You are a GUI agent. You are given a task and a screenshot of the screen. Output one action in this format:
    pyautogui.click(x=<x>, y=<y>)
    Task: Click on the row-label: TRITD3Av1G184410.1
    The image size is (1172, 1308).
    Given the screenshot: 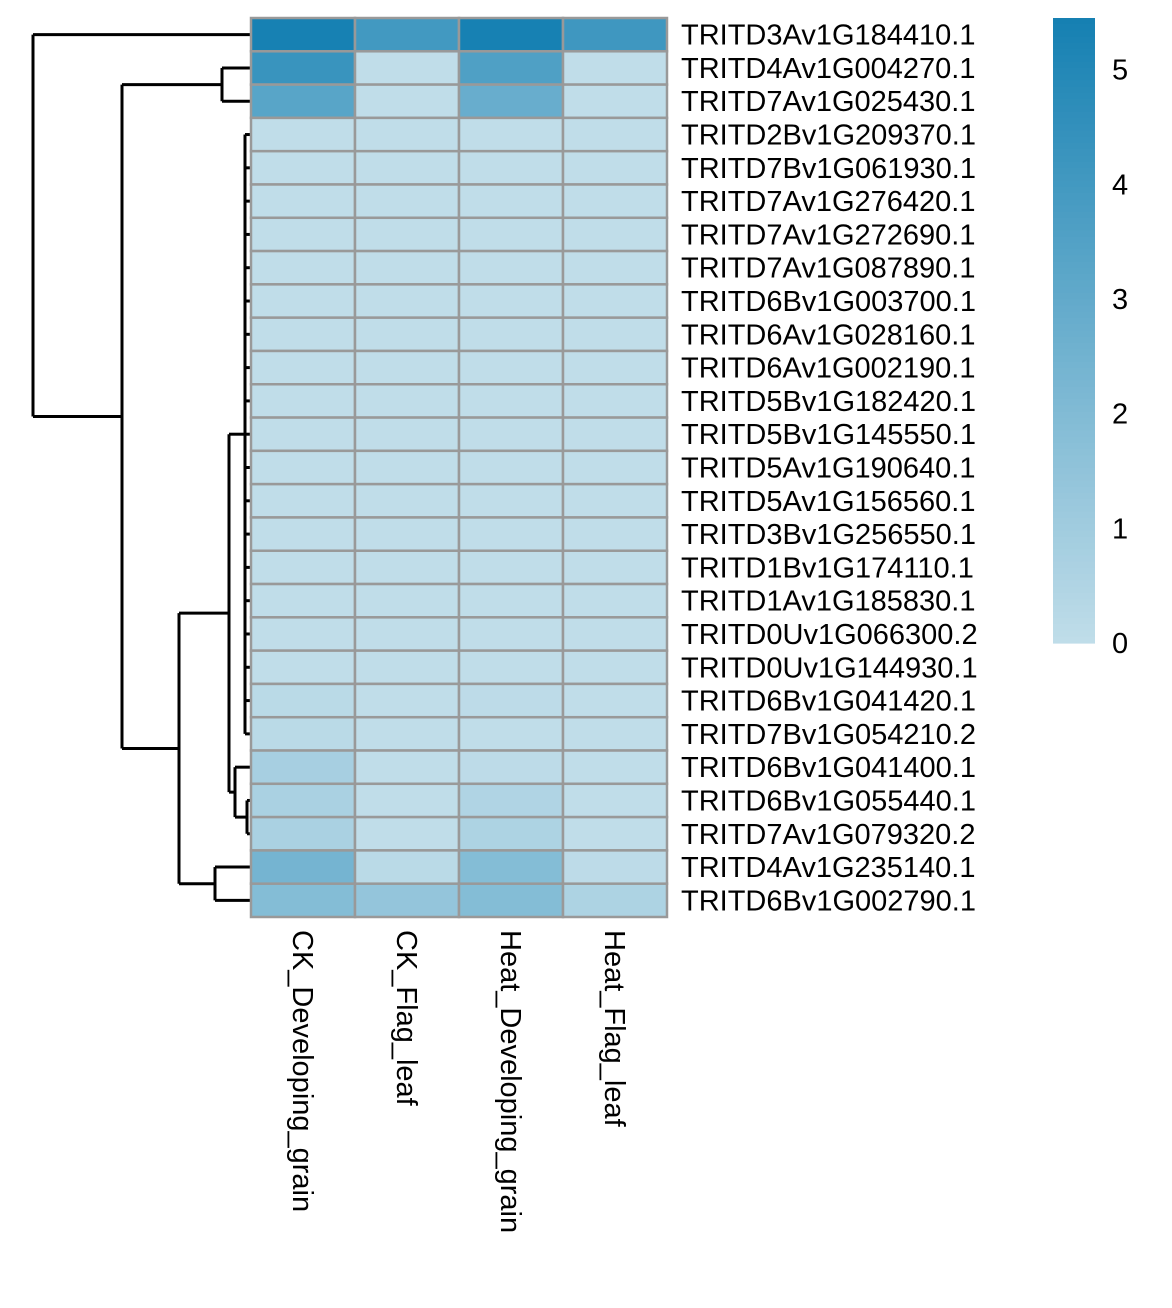 What is the action you would take?
    pyautogui.click(x=828, y=36)
    